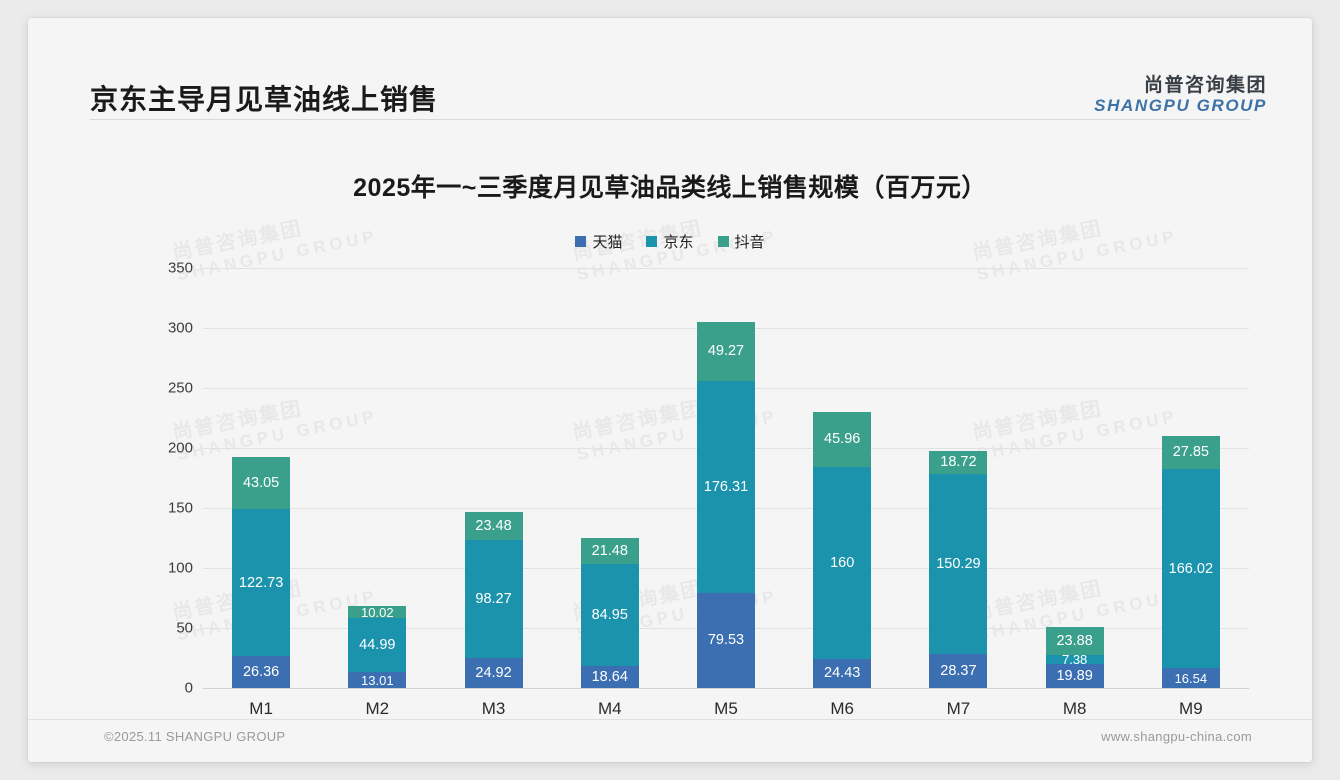 The image size is (1340, 780). I want to click on bar-stack: 27.85 166.02 16.54, so click(1190, 561).